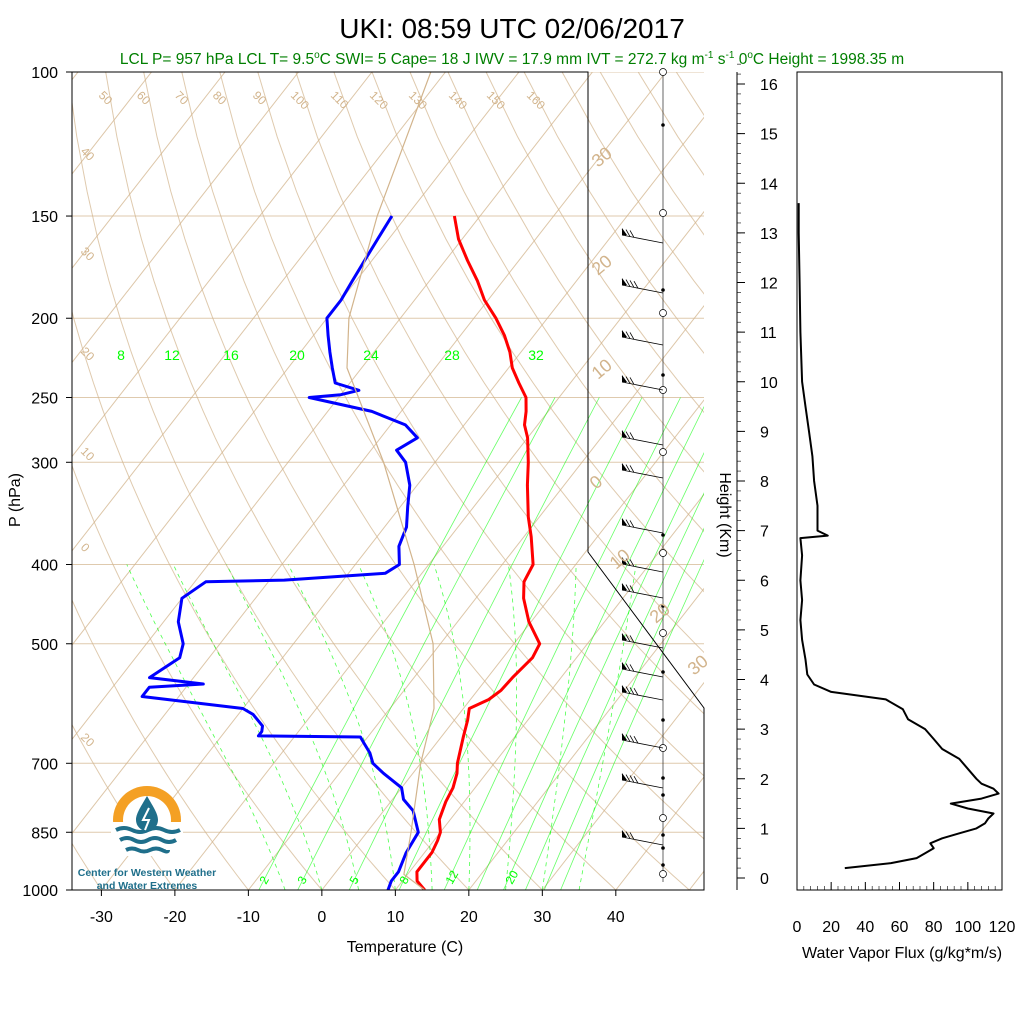 This screenshot has height=1029, width=1024. What do you see at coordinates (831, 927) in the screenshot?
I see `flux-x-tick-label: 20` at bounding box center [831, 927].